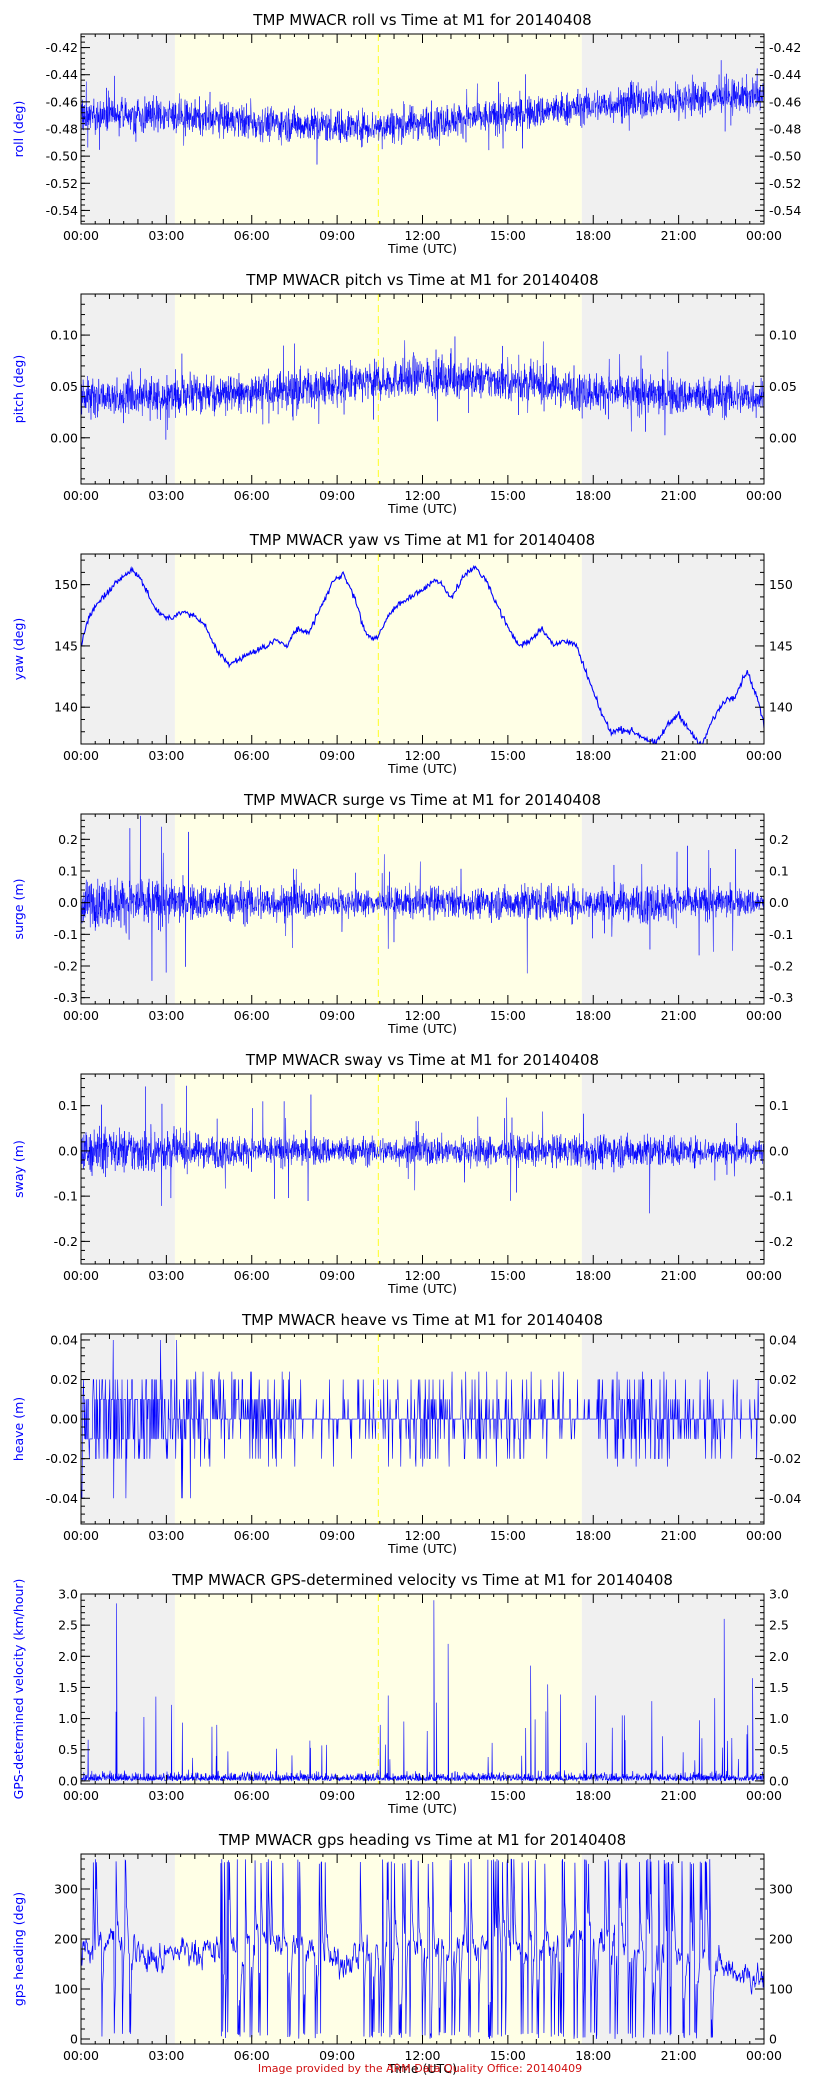 This screenshot has height=2080, width=840. I want to click on y-axis-label: surge (m), so click(18, 909).